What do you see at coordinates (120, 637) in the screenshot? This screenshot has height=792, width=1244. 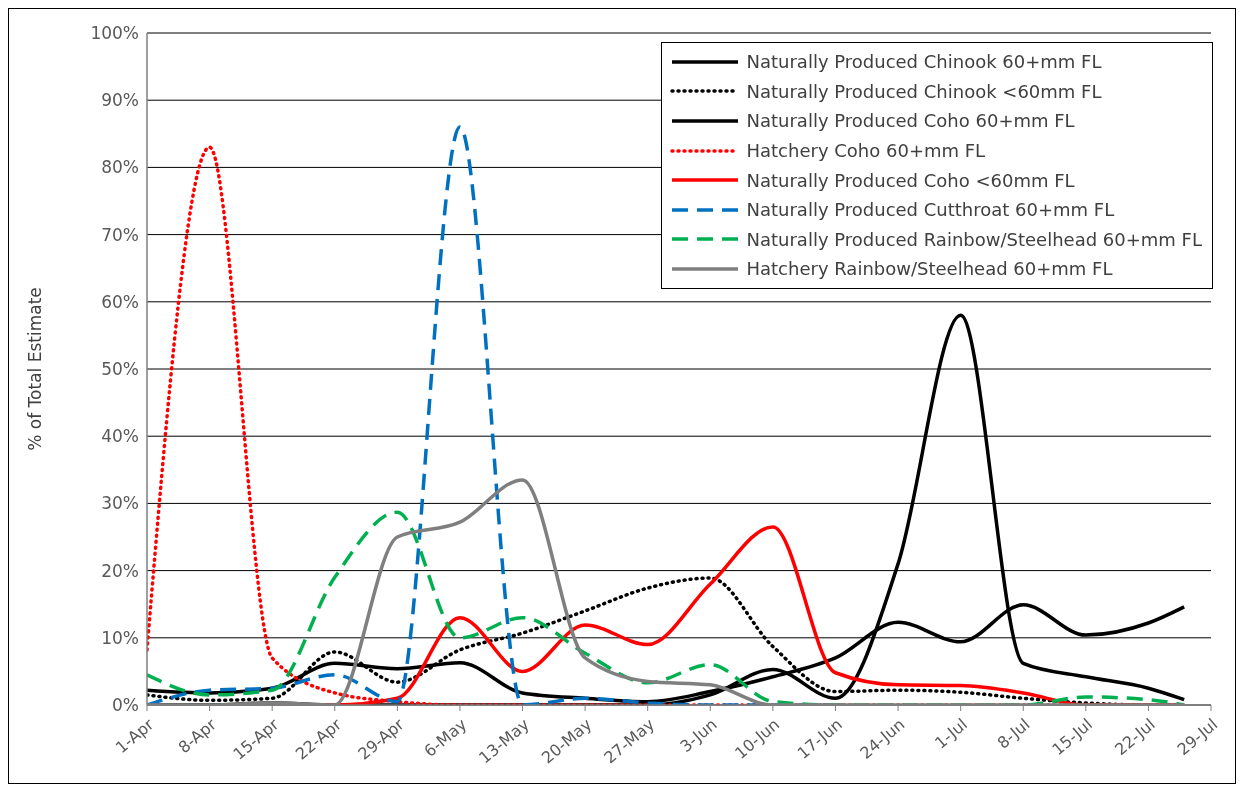 I see `y-tick-label: 10%` at bounding box center [120, 637].